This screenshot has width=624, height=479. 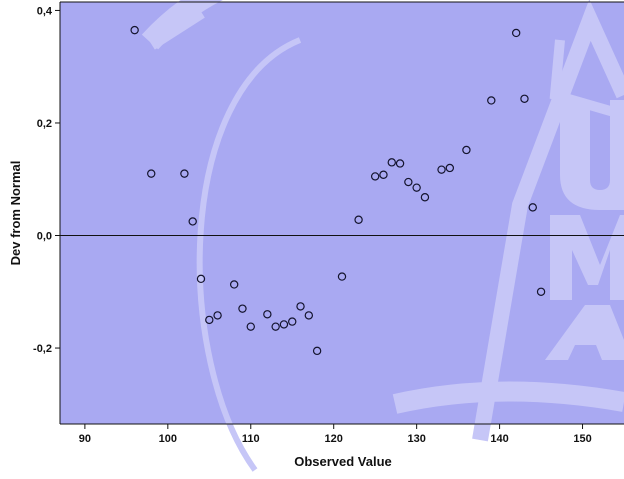 What do you see at coordinates (343, 461) in the screenshot?
I see `x-axis-title: Observed Value` at bounding box center [343, 461].